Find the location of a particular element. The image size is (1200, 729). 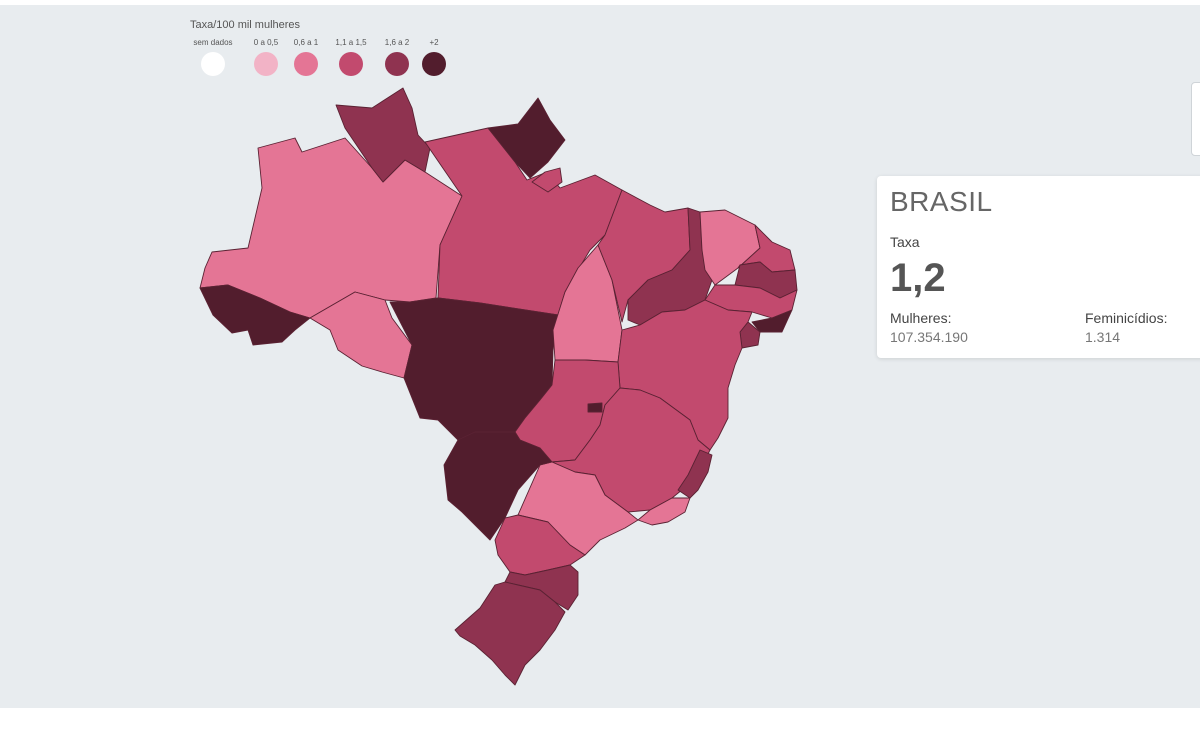

legend-item-over-2: +2 is located at coordinates (434, 60).